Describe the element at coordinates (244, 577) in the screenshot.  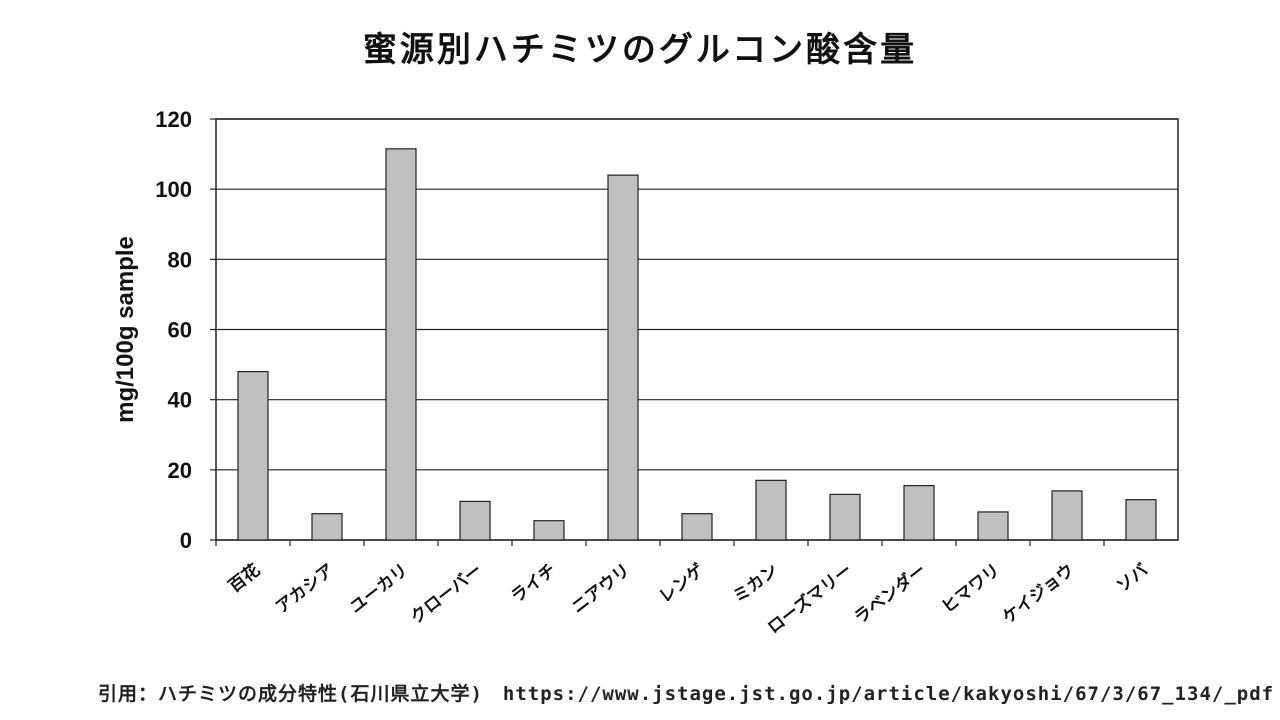
I see `x-category-label: 百花` at that location.